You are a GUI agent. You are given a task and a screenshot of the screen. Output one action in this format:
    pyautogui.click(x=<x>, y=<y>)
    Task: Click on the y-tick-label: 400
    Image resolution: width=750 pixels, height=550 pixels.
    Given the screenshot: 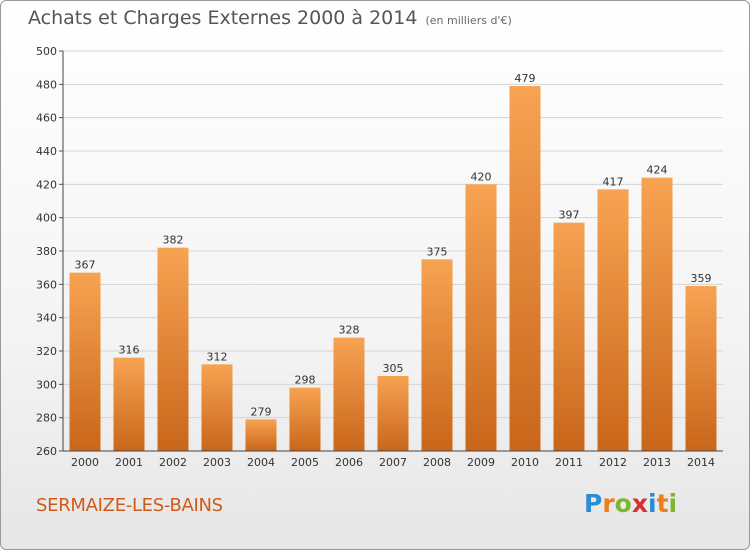 What is the action you would take?
    pyautogui.click(x=46, y=218)
    